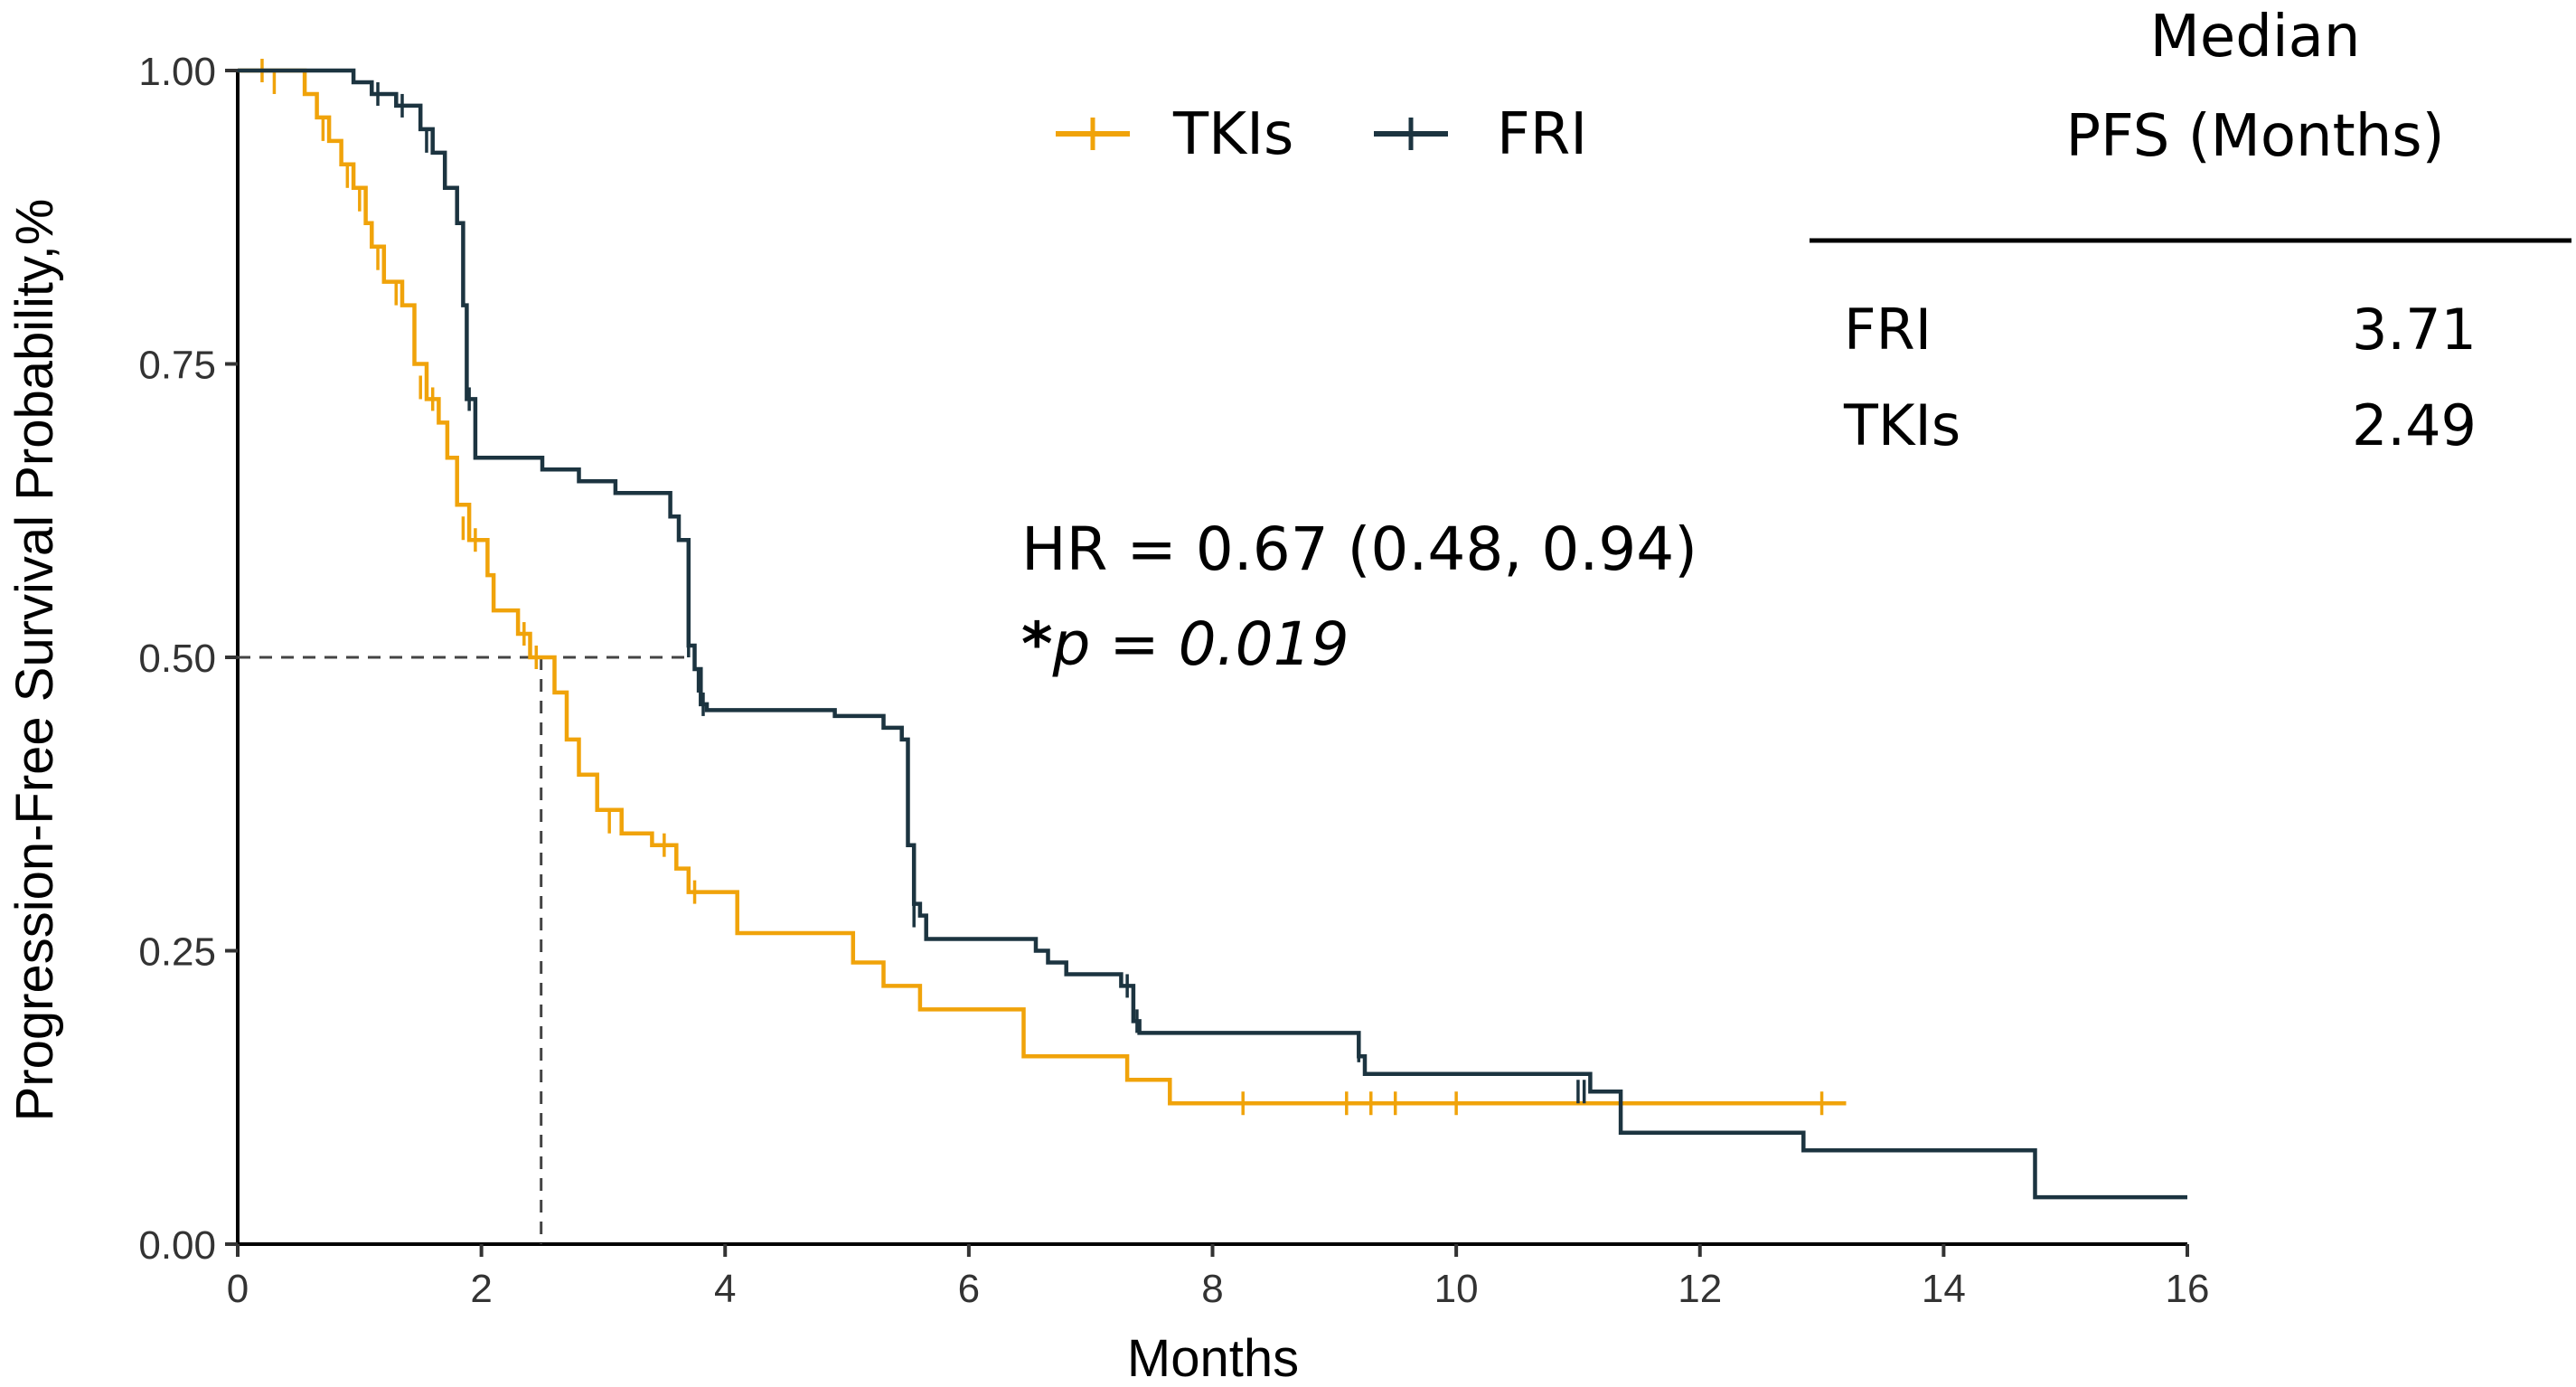 The image size is (2576, 1387). I want to click on legend-label-tkis: TKIs, so click(1233, 134).